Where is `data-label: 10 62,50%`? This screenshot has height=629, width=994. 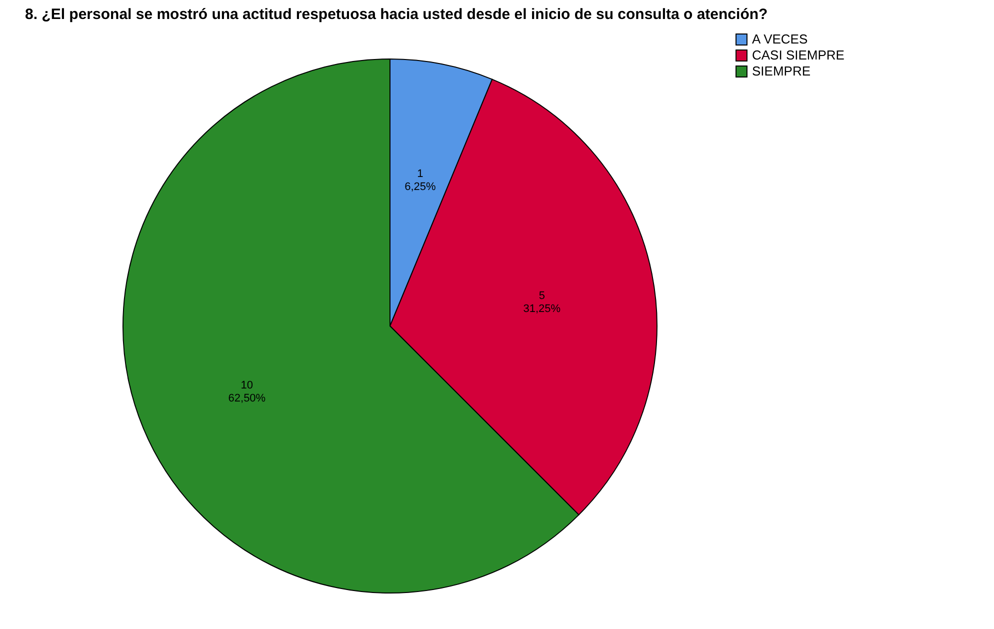
data-label: 10 62,50% is located at coordinates (247, 391).